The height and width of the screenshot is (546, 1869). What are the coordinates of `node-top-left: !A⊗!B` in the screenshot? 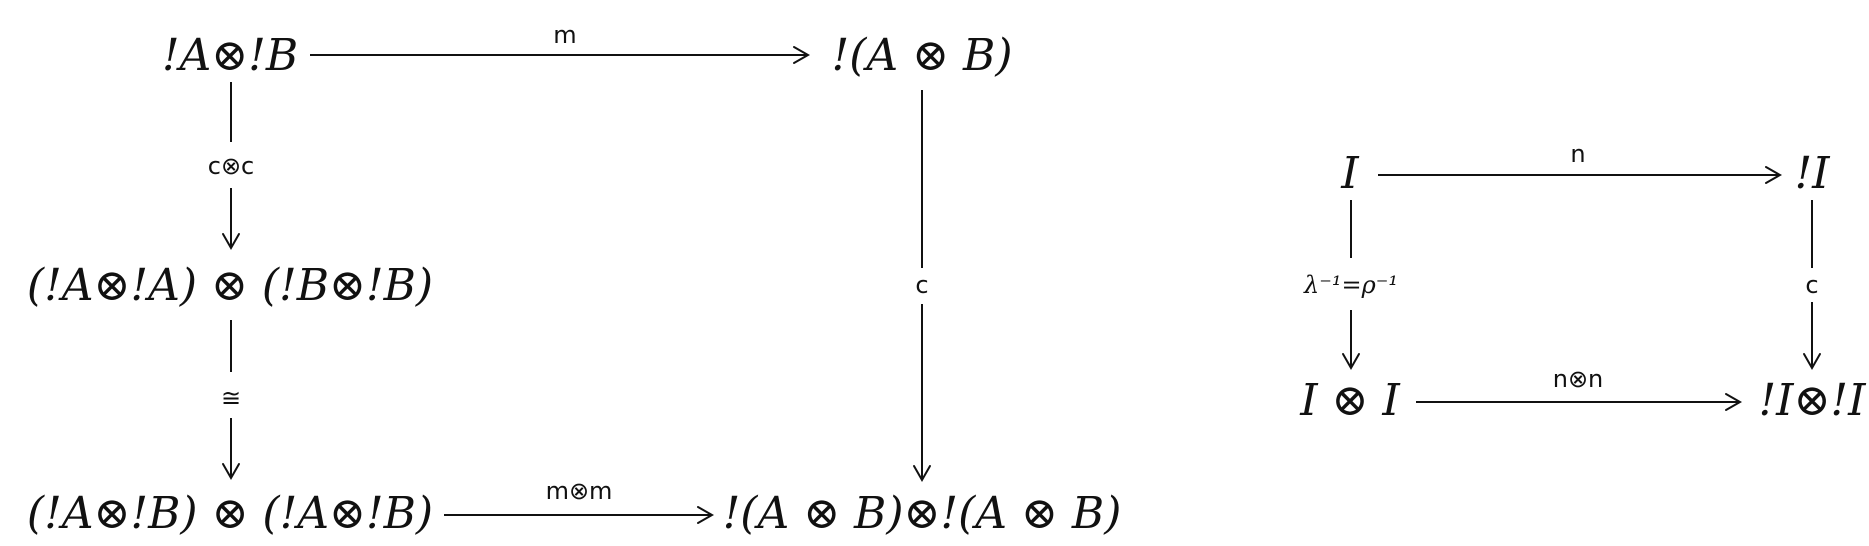 It's located at (230, 55).